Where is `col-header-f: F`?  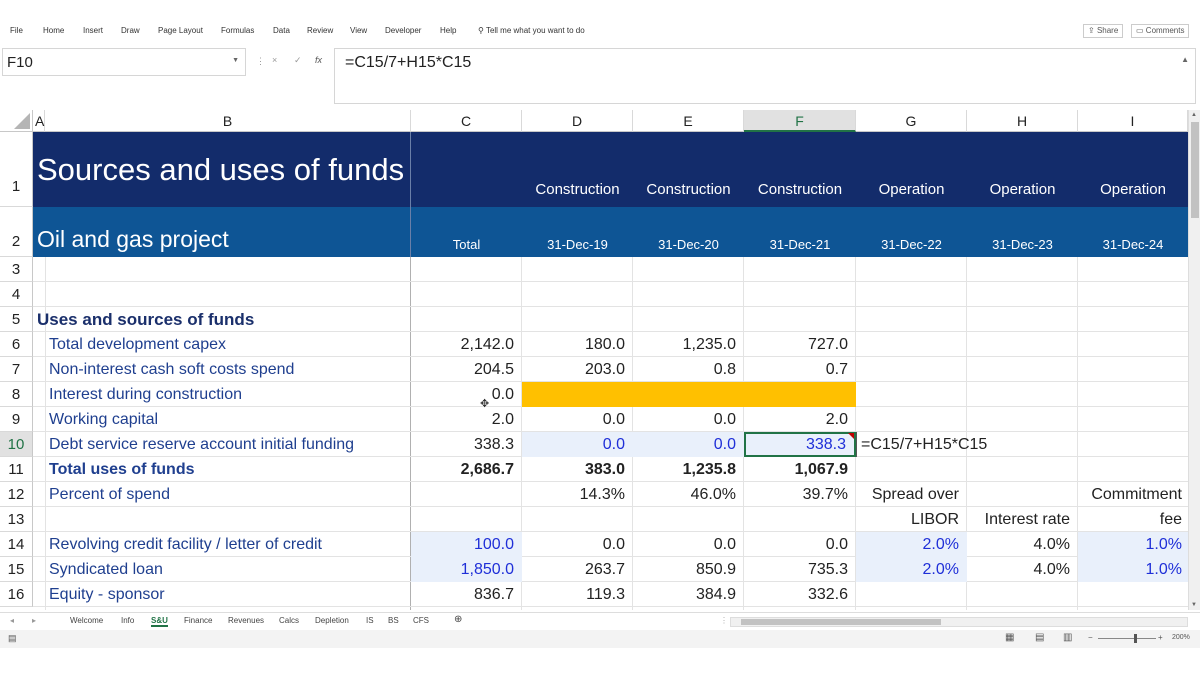 col-header-f: F is located at coordinates (800, 121).